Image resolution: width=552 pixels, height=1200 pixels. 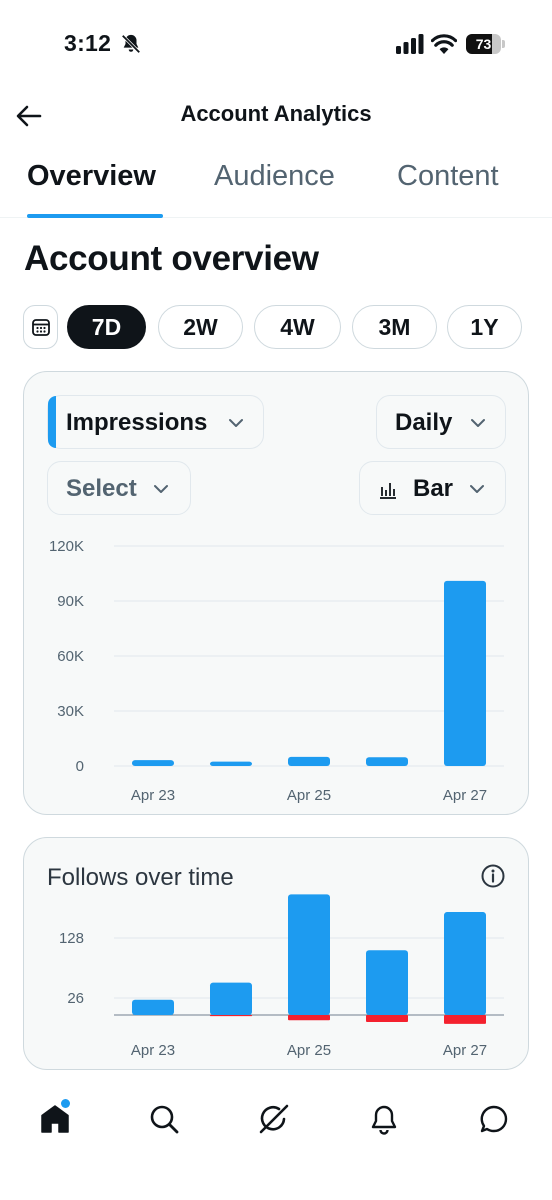 What do you see at coordinates (394, 327) in the screenshot?
I see `range-3m: 3M` at bounding box center [394, 327].